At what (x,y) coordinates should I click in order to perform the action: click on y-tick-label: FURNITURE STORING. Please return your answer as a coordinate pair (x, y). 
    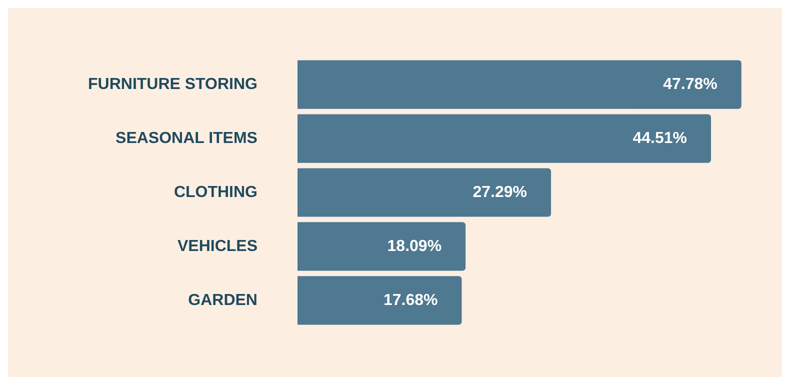
    Looking at the image, I should click on (173, 84).